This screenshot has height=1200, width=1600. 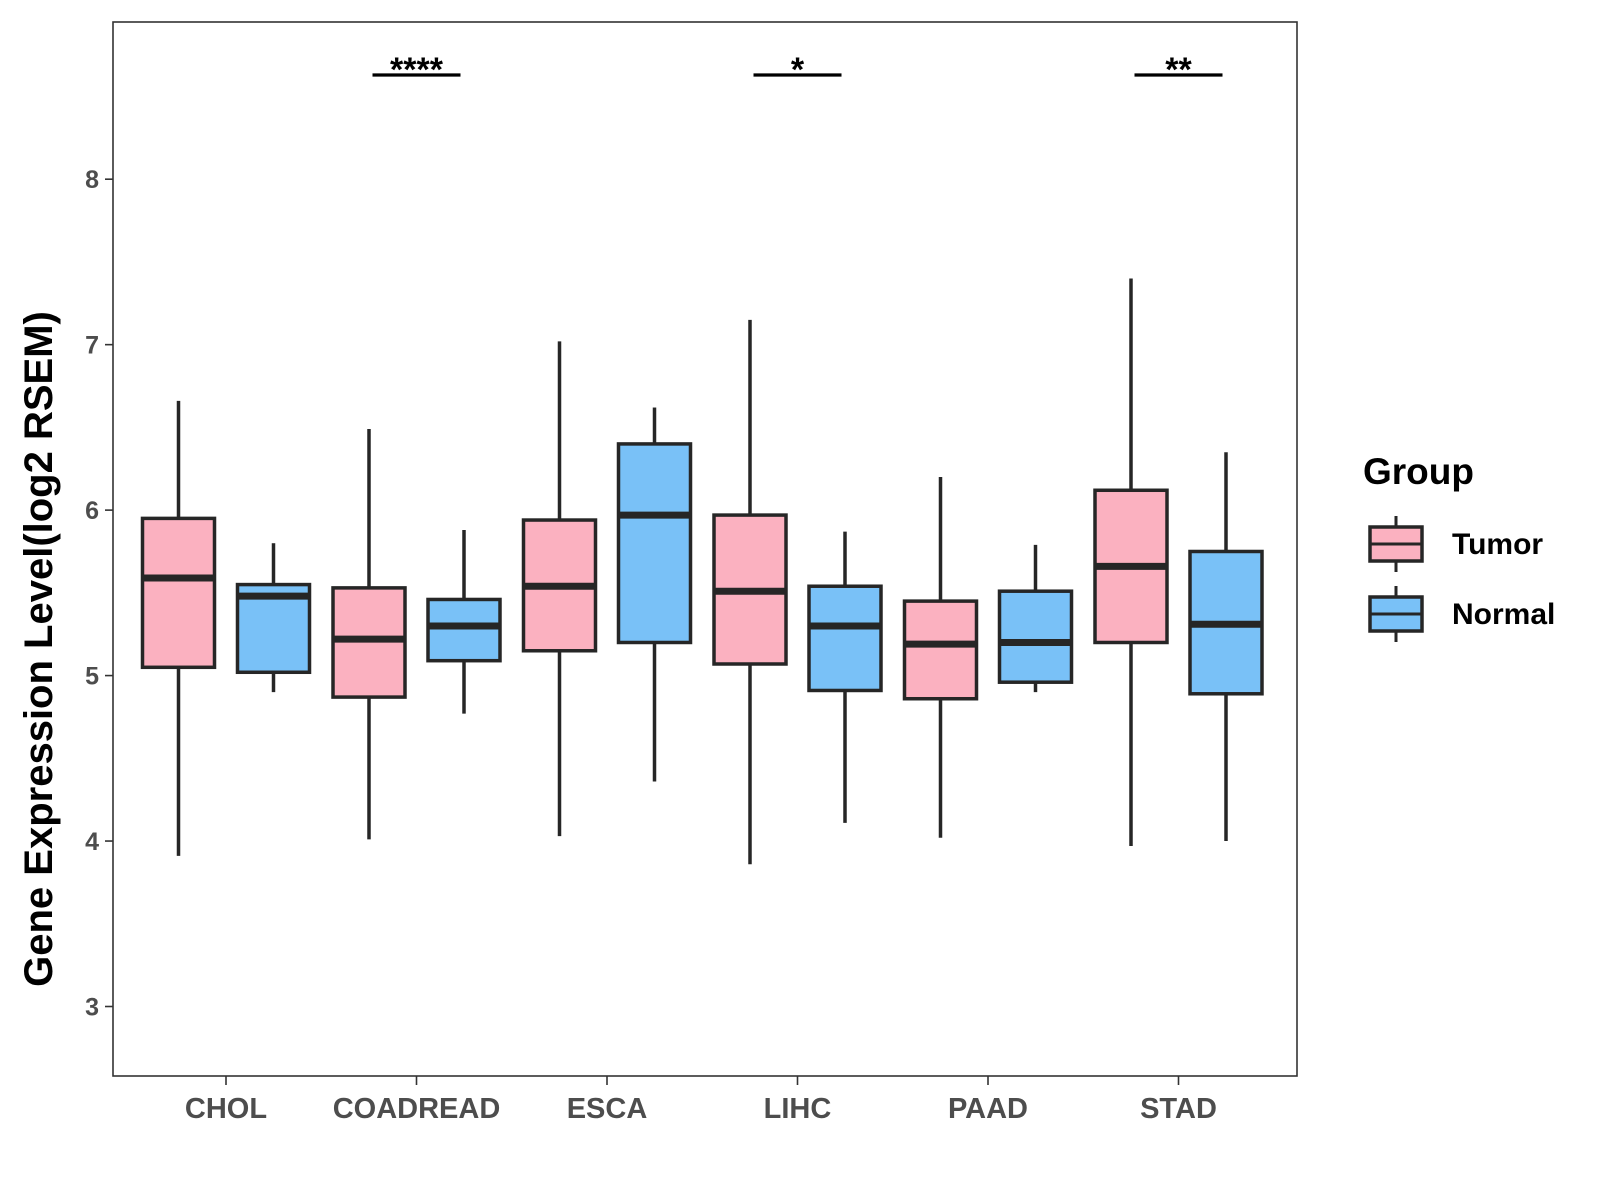 I want to click on significance-label: **, so click(x=1178, y=70).